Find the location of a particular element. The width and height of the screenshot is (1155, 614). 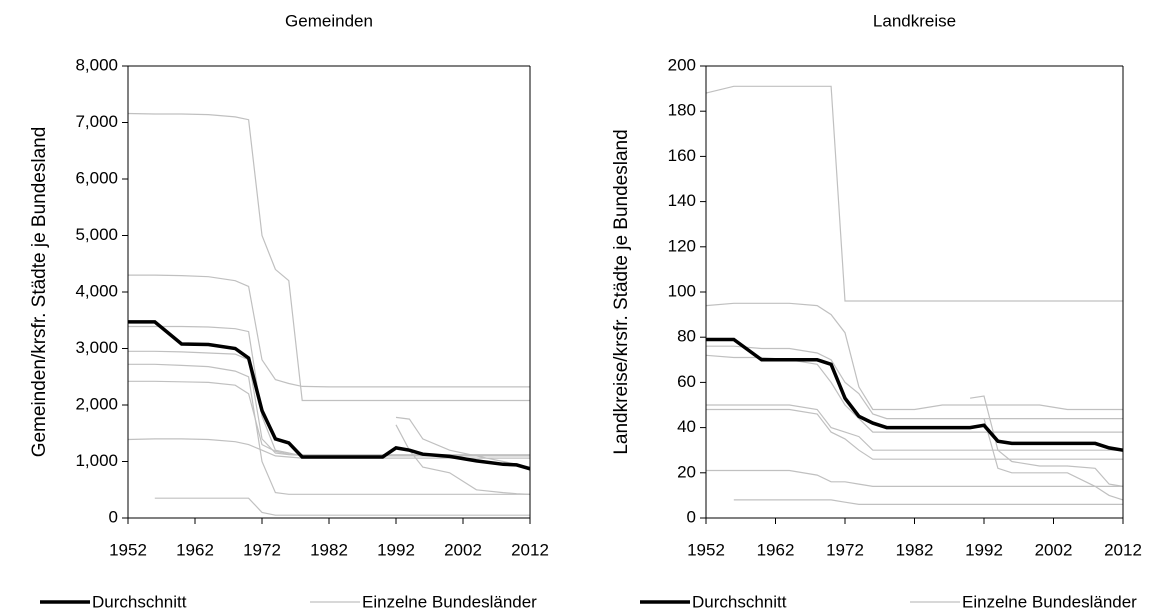

y-tick-label: 4,000 is located at coordinates (96, 290).